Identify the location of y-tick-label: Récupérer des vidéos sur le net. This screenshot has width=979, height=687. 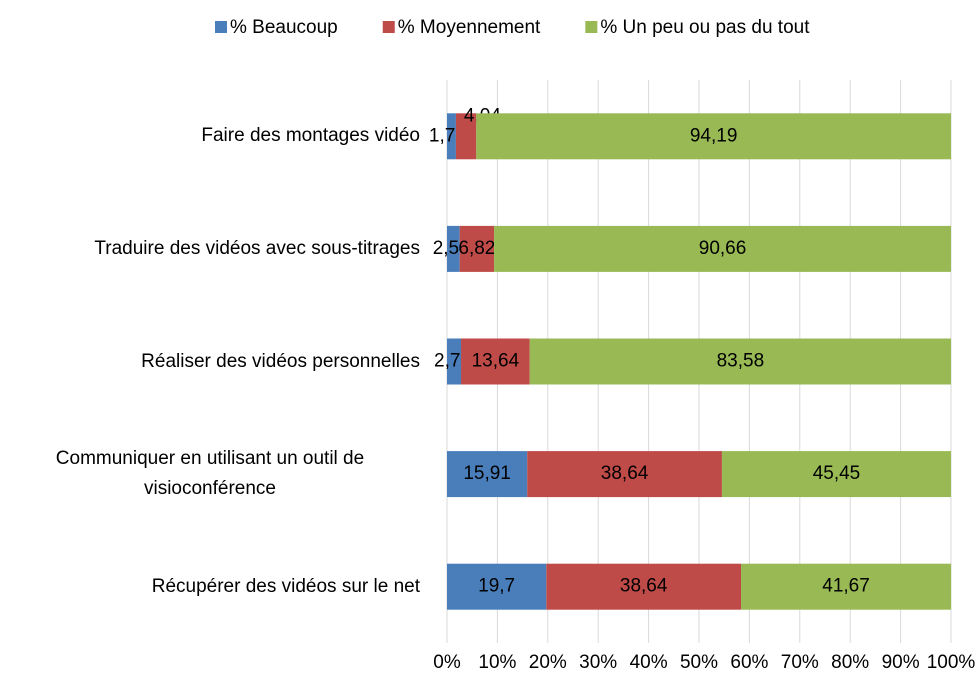
(285, 586).